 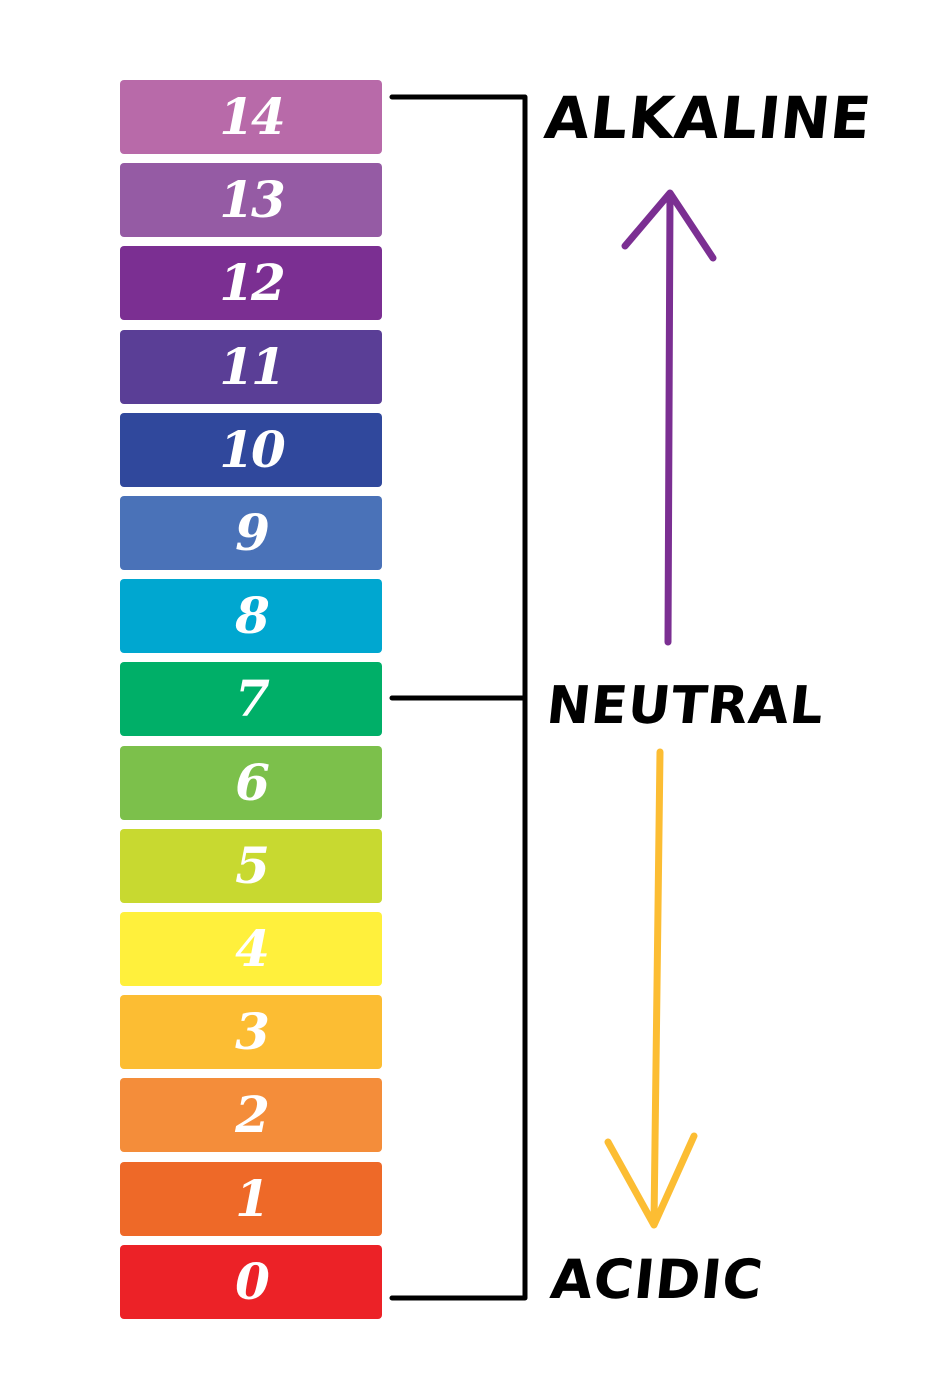 I want to click on ph-band-12: 12, so click(x=251, y=283).